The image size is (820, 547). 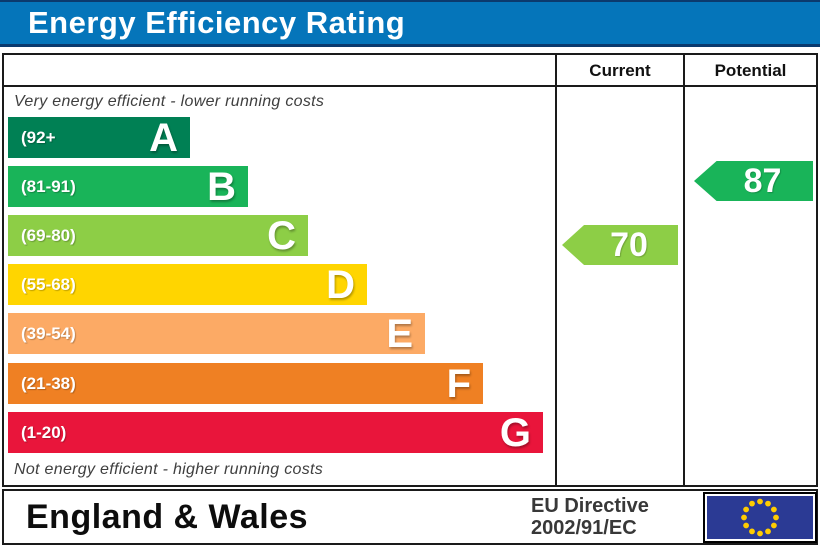 I want to click on band-row-a: (92+ A, so click(x=99, y=138).